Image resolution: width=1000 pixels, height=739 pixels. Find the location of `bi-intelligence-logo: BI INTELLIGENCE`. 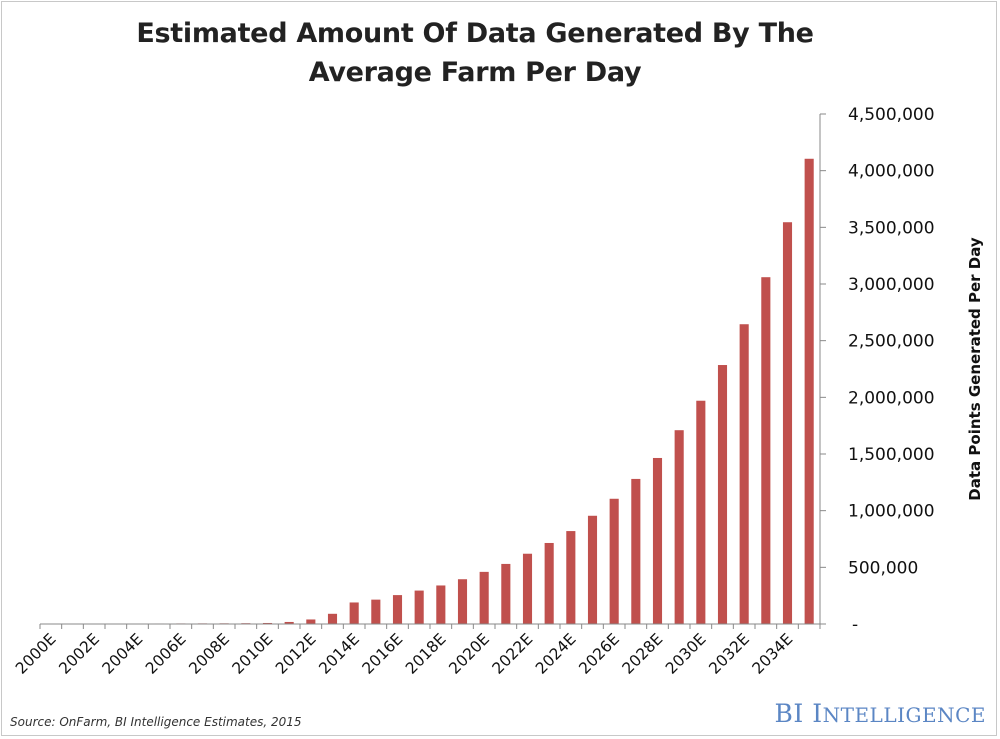

bi-intelligence-logo: BI INTELLIGENCE is located at coordinates (880, 713).